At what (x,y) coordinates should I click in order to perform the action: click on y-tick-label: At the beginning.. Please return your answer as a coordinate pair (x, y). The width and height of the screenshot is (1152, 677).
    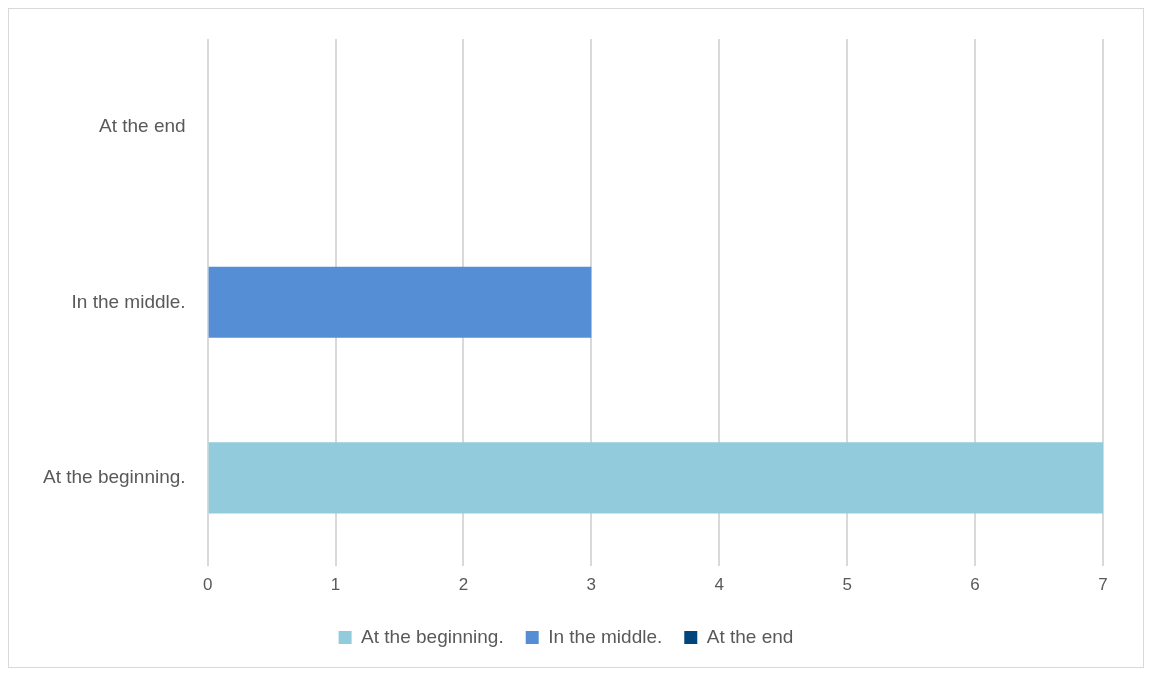
    Looking at the image, I should click on (114, 477).